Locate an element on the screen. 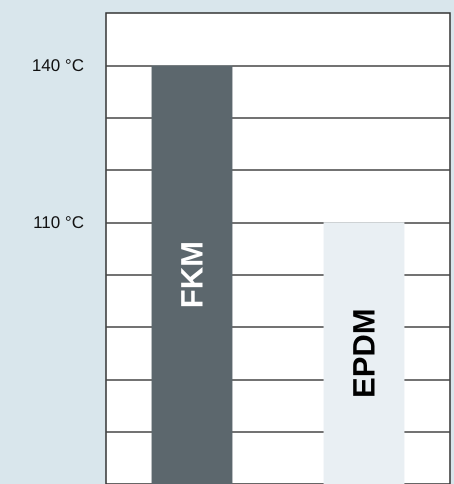  x-tick-label: FKM is located at coordinates (192, 274).